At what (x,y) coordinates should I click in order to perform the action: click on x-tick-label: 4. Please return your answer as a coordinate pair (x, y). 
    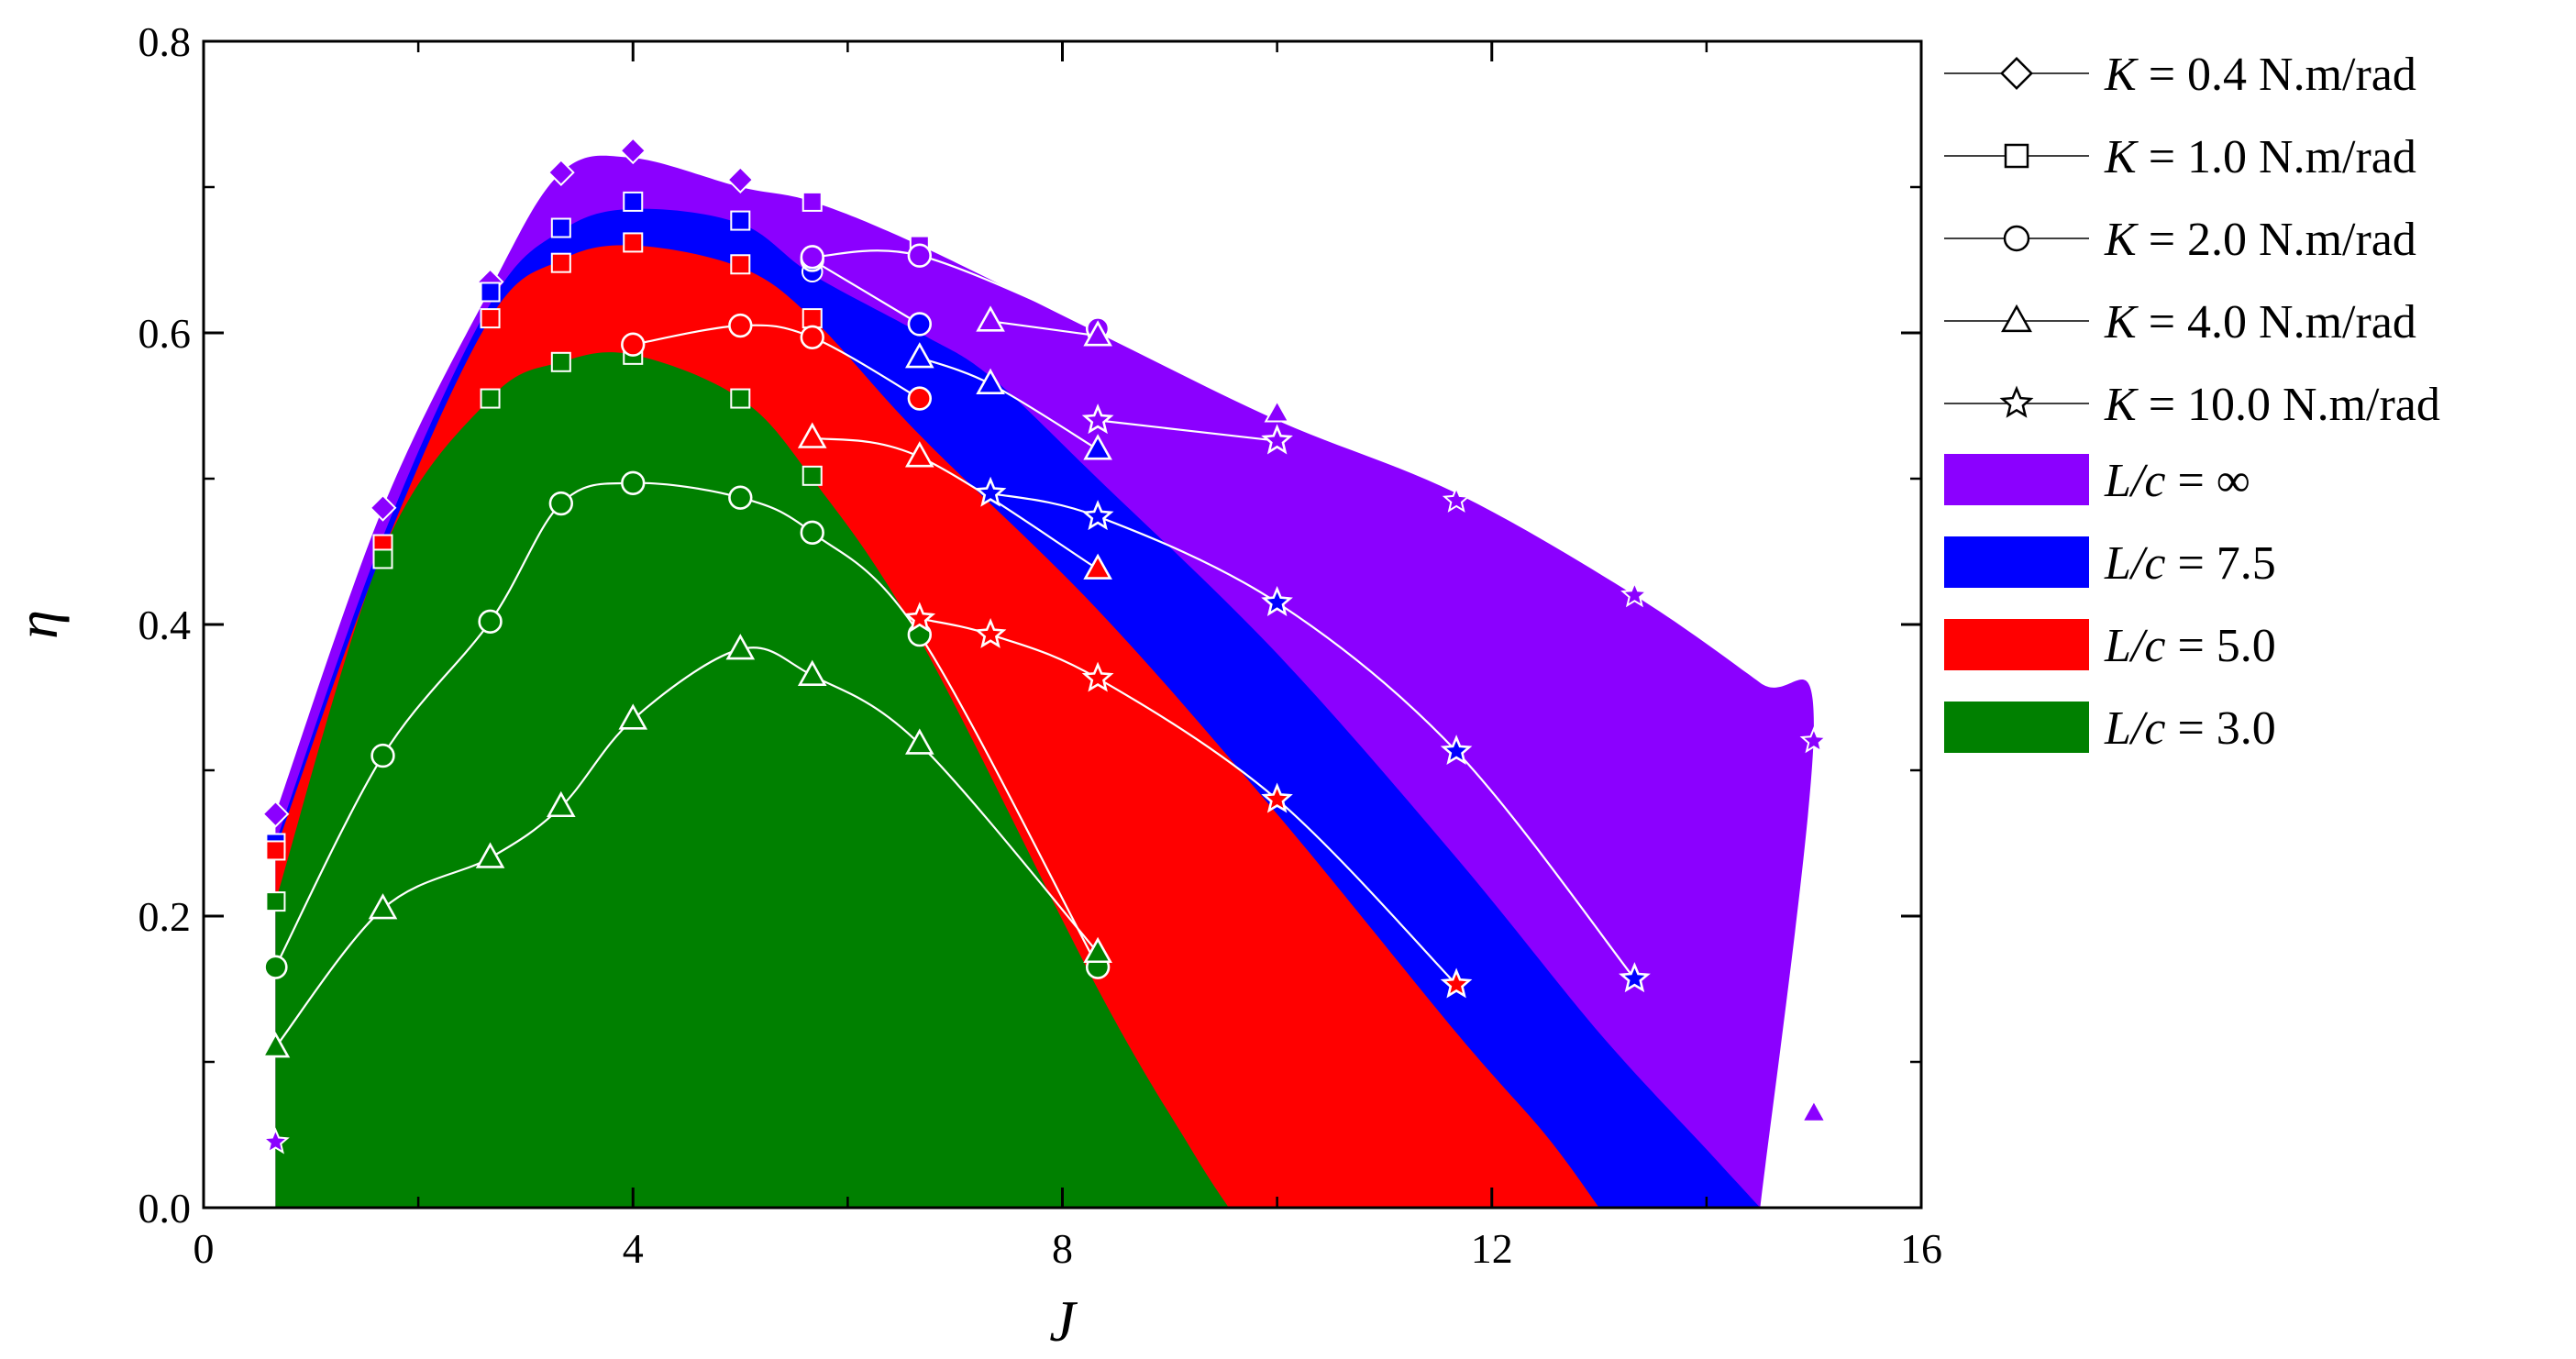
    Looking at the image, I should click on (633, 1249).